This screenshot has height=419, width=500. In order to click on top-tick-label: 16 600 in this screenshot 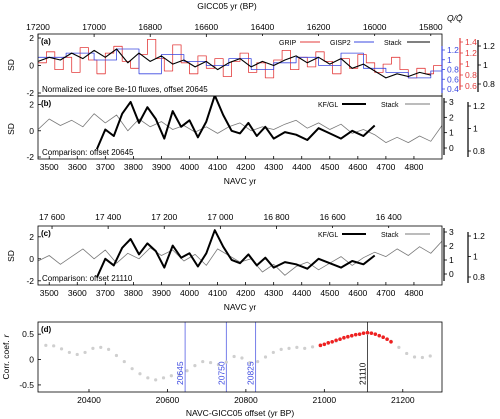, I will do `click(333, 217)`.